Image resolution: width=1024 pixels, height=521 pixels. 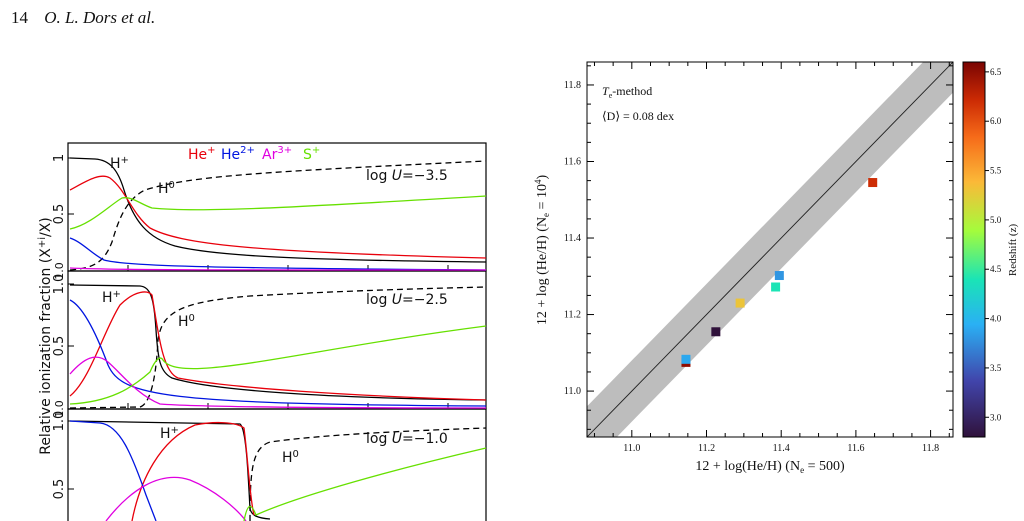 I want to click on panel-2-tick-1: 1.0, so click(x=59, y=284).